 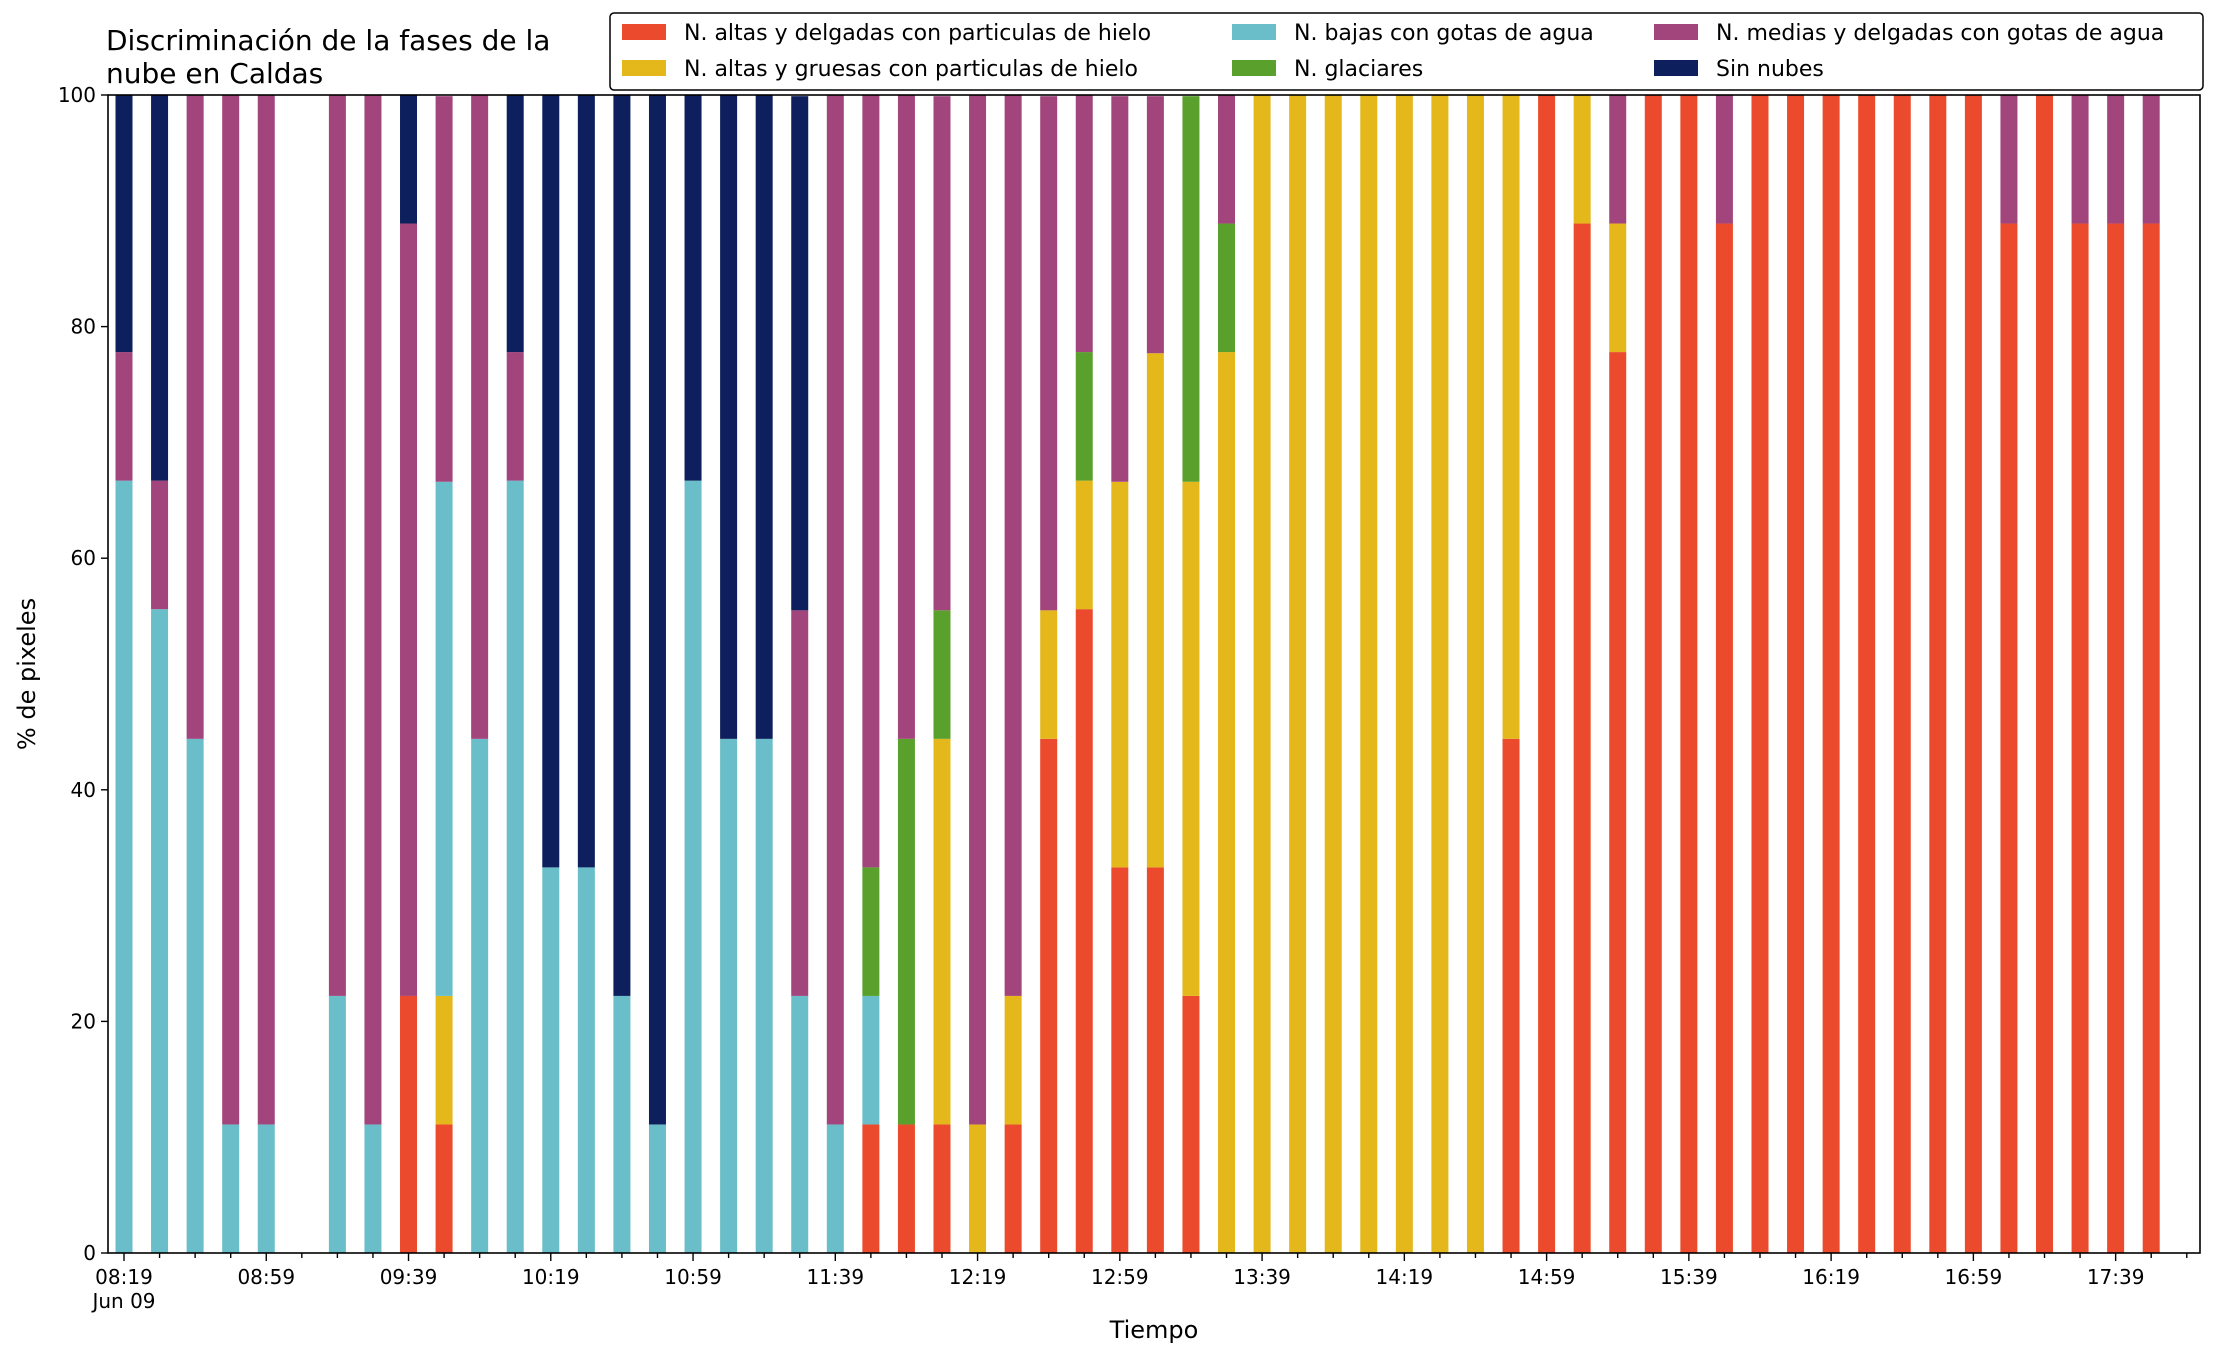 I want to click on y-tick-label: 80, so click(x=83, y=327).